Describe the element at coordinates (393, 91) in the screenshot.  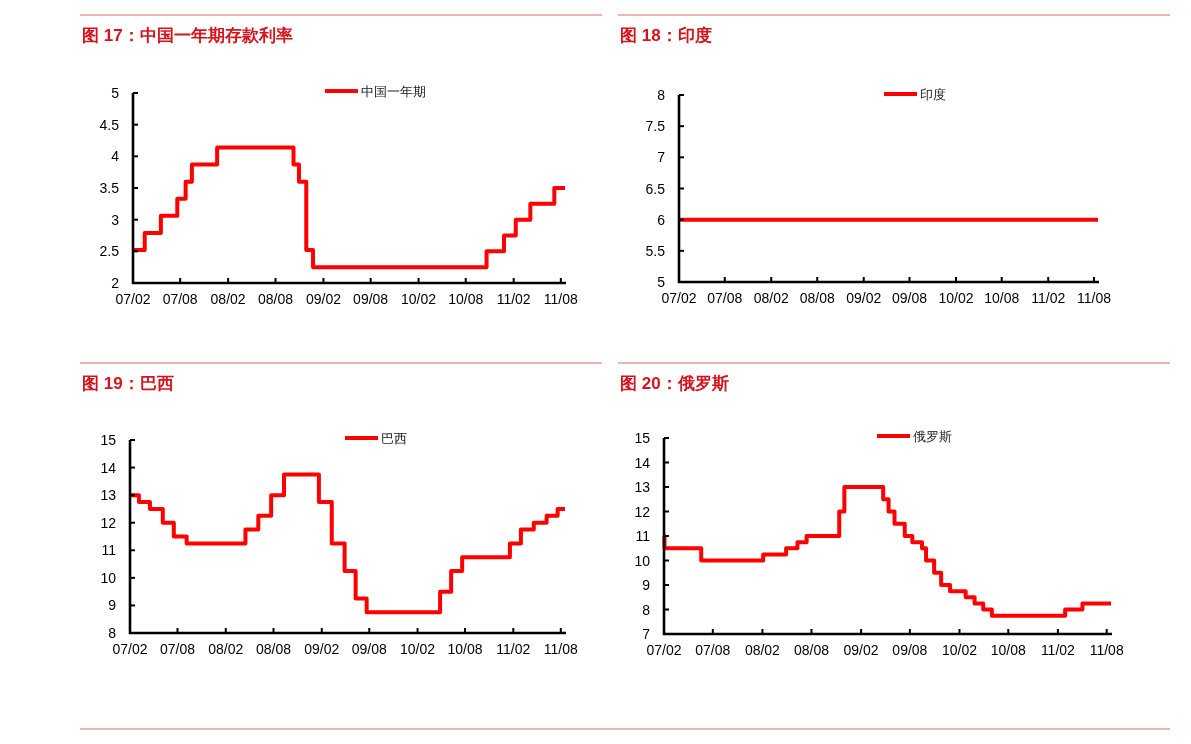
I see `legend-label: 中国一年期` at that location.